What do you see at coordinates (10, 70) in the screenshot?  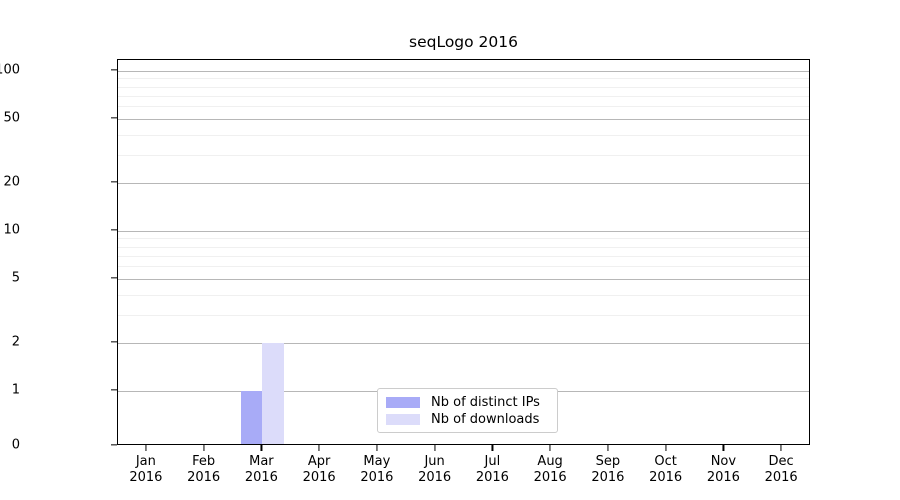 I see `y-tick-label: 100` at bounding box center [10, 70].